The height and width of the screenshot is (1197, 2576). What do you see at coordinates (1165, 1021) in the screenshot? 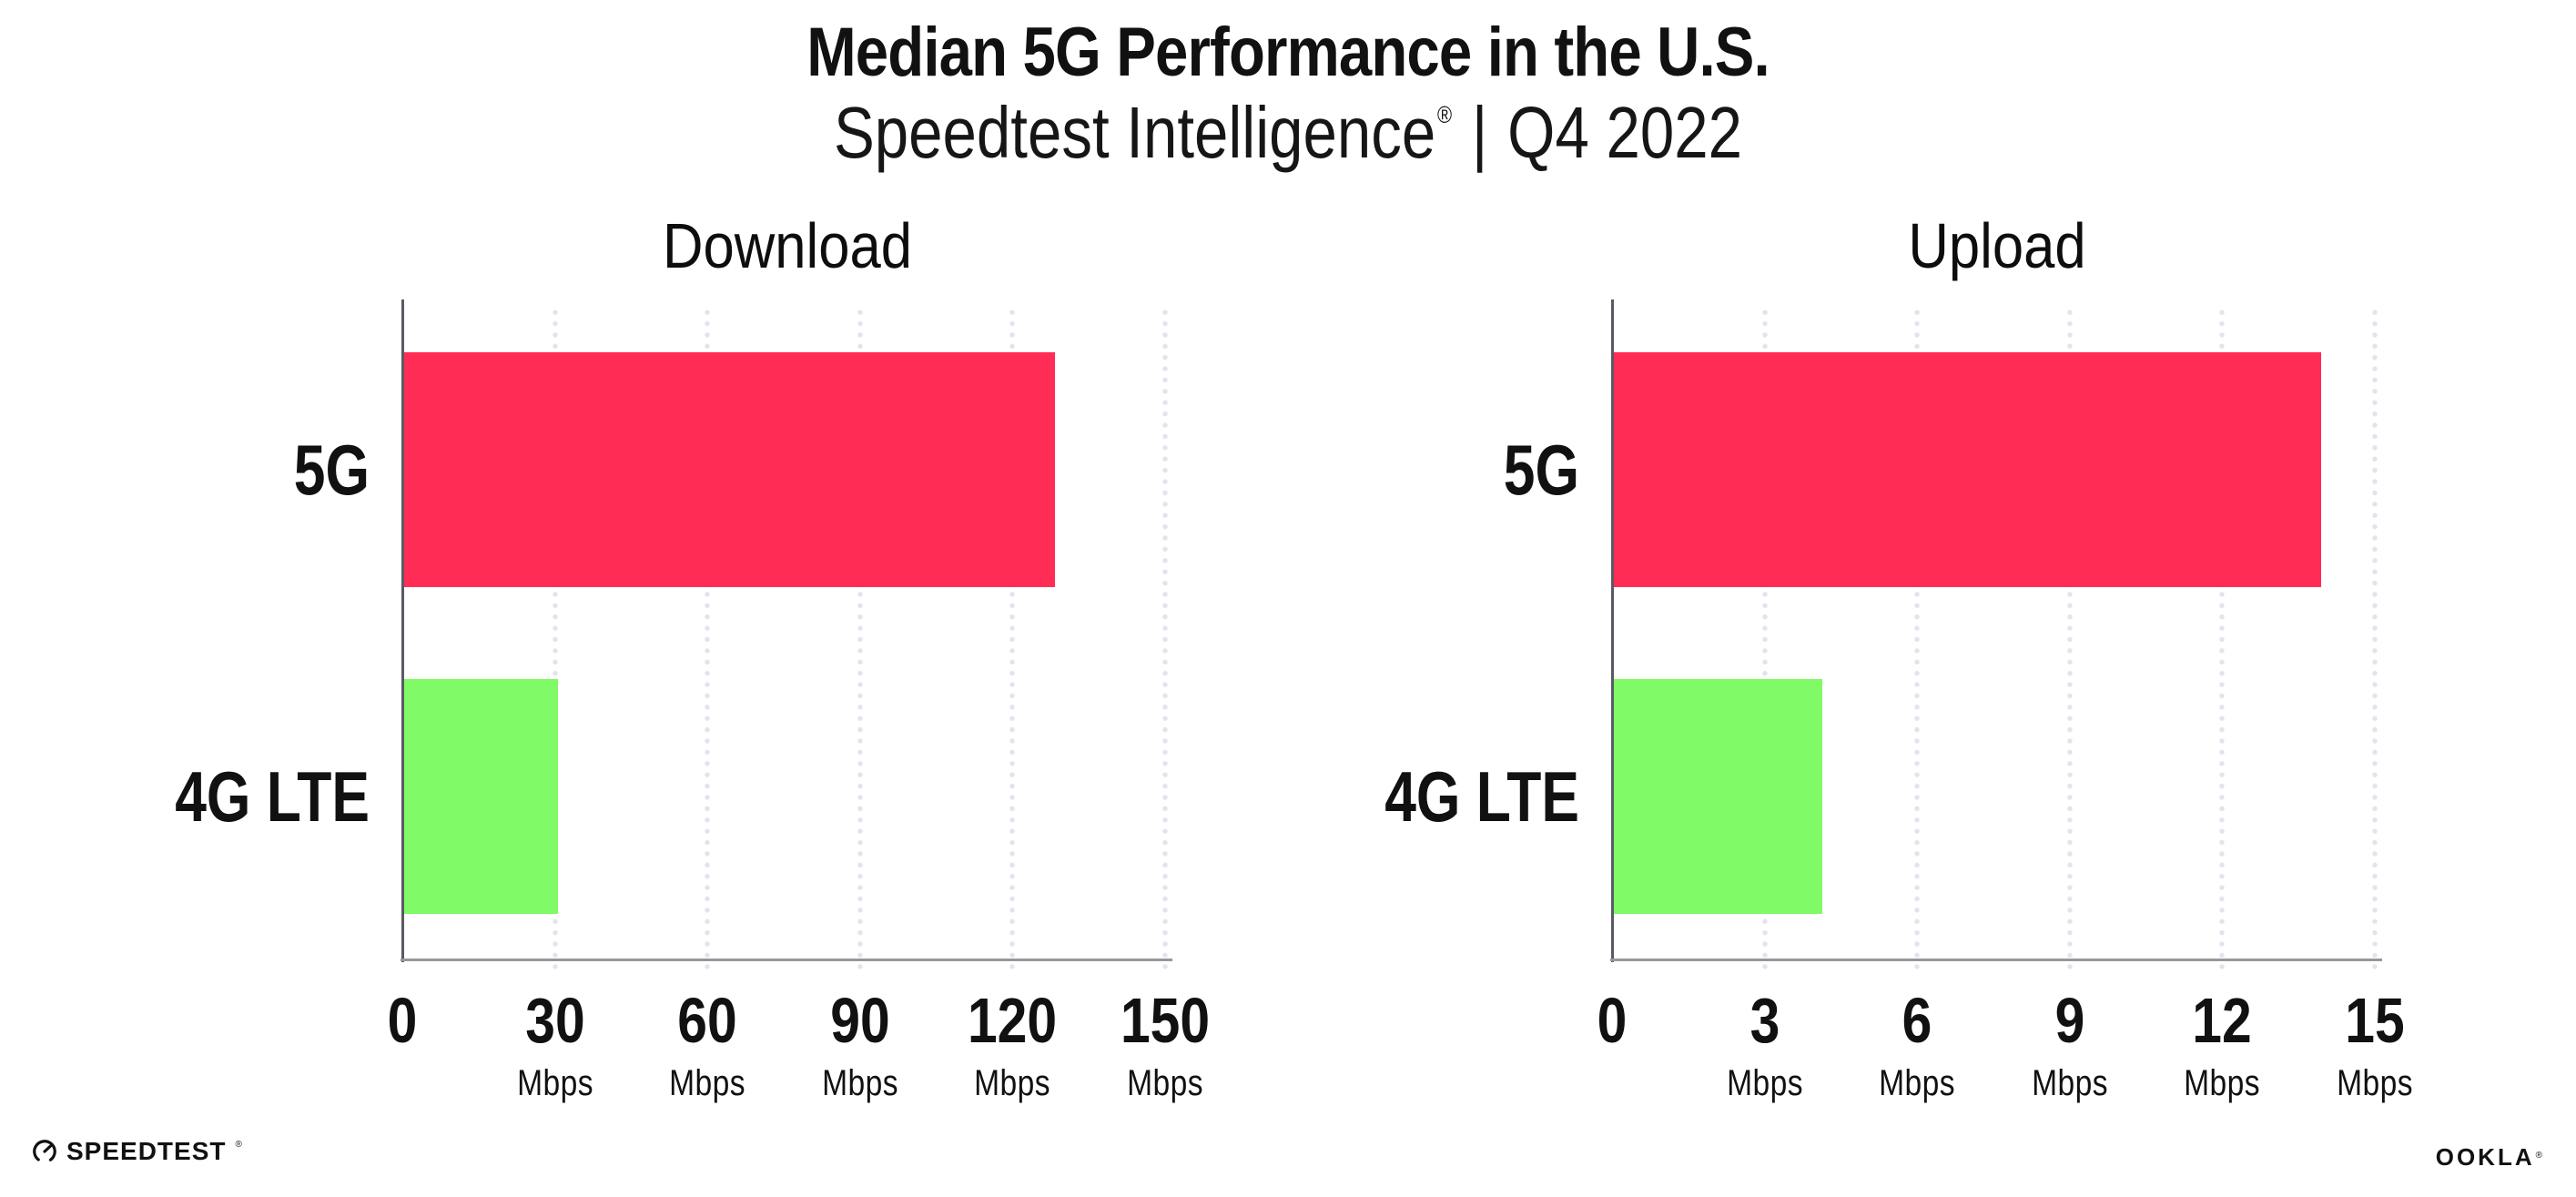
I see `x-tick-value: 150` at bounding box center [1165, 1021].